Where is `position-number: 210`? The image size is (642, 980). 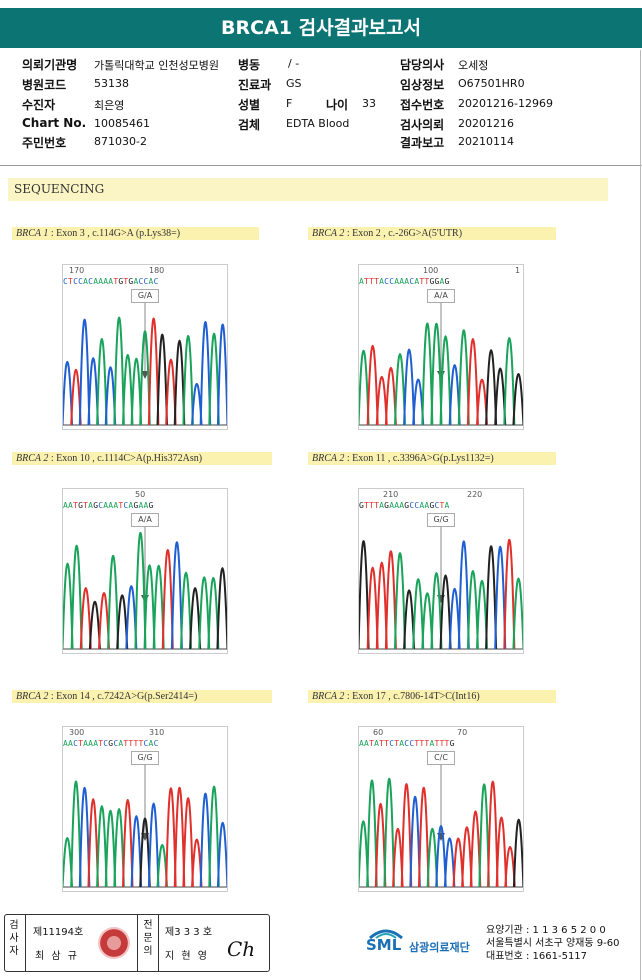
position-number: 210 is located at coordinates (391, 494).